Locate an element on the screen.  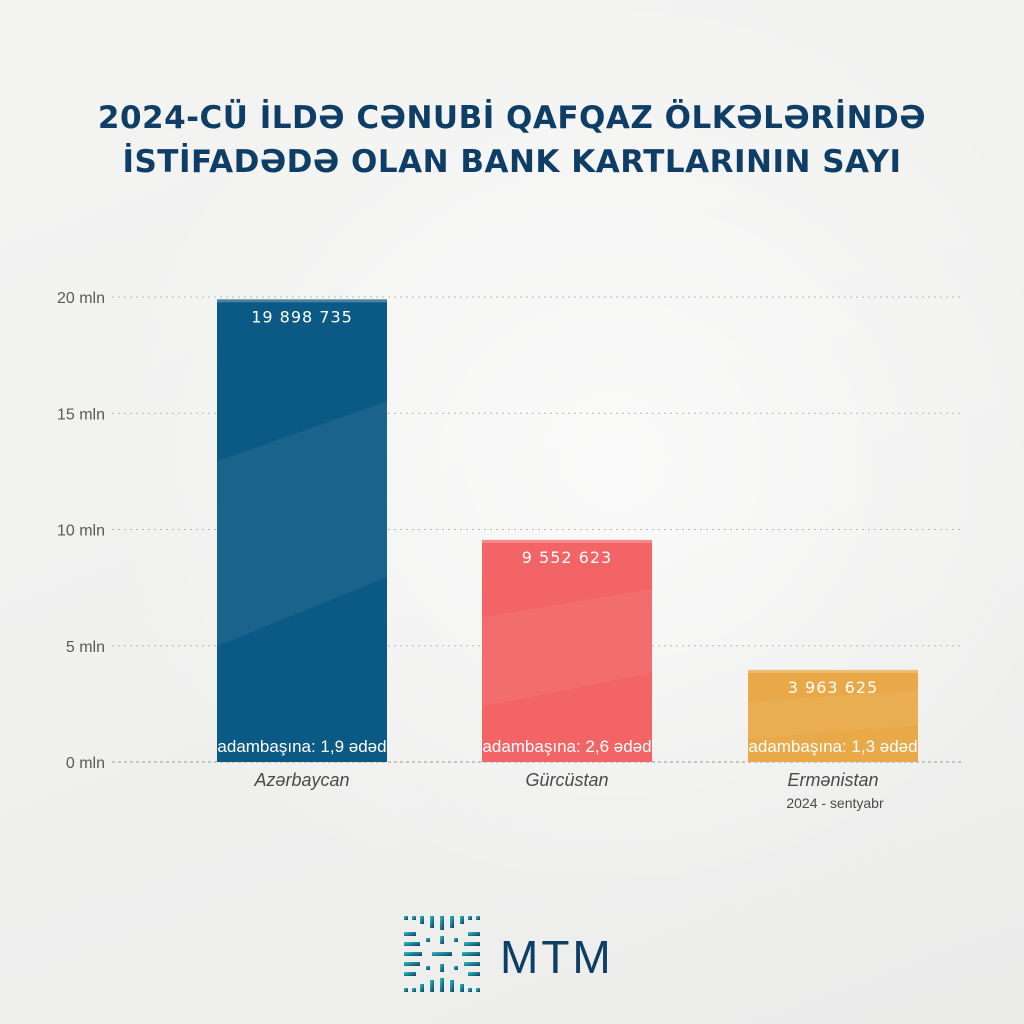
chart-title-line-2: İSTİFADƏDƏ OLAN BANK KARTLARININ SAYI is located at coordinates (512, 162).